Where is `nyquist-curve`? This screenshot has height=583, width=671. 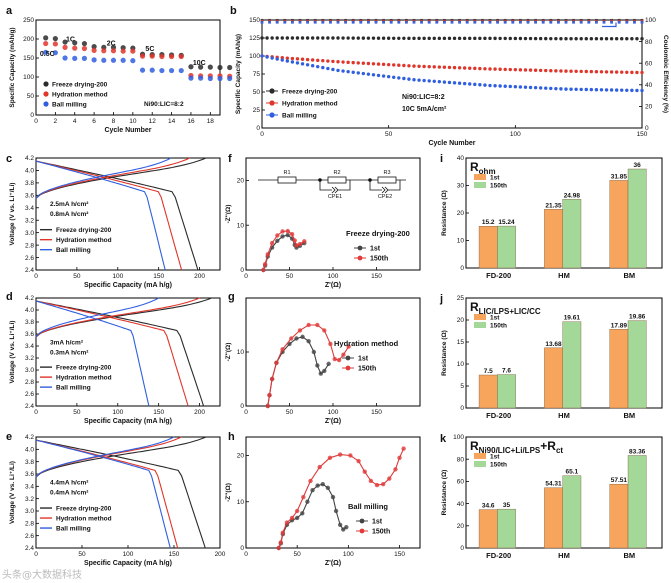 nyquist-curve is located at coordinates (283, 252).